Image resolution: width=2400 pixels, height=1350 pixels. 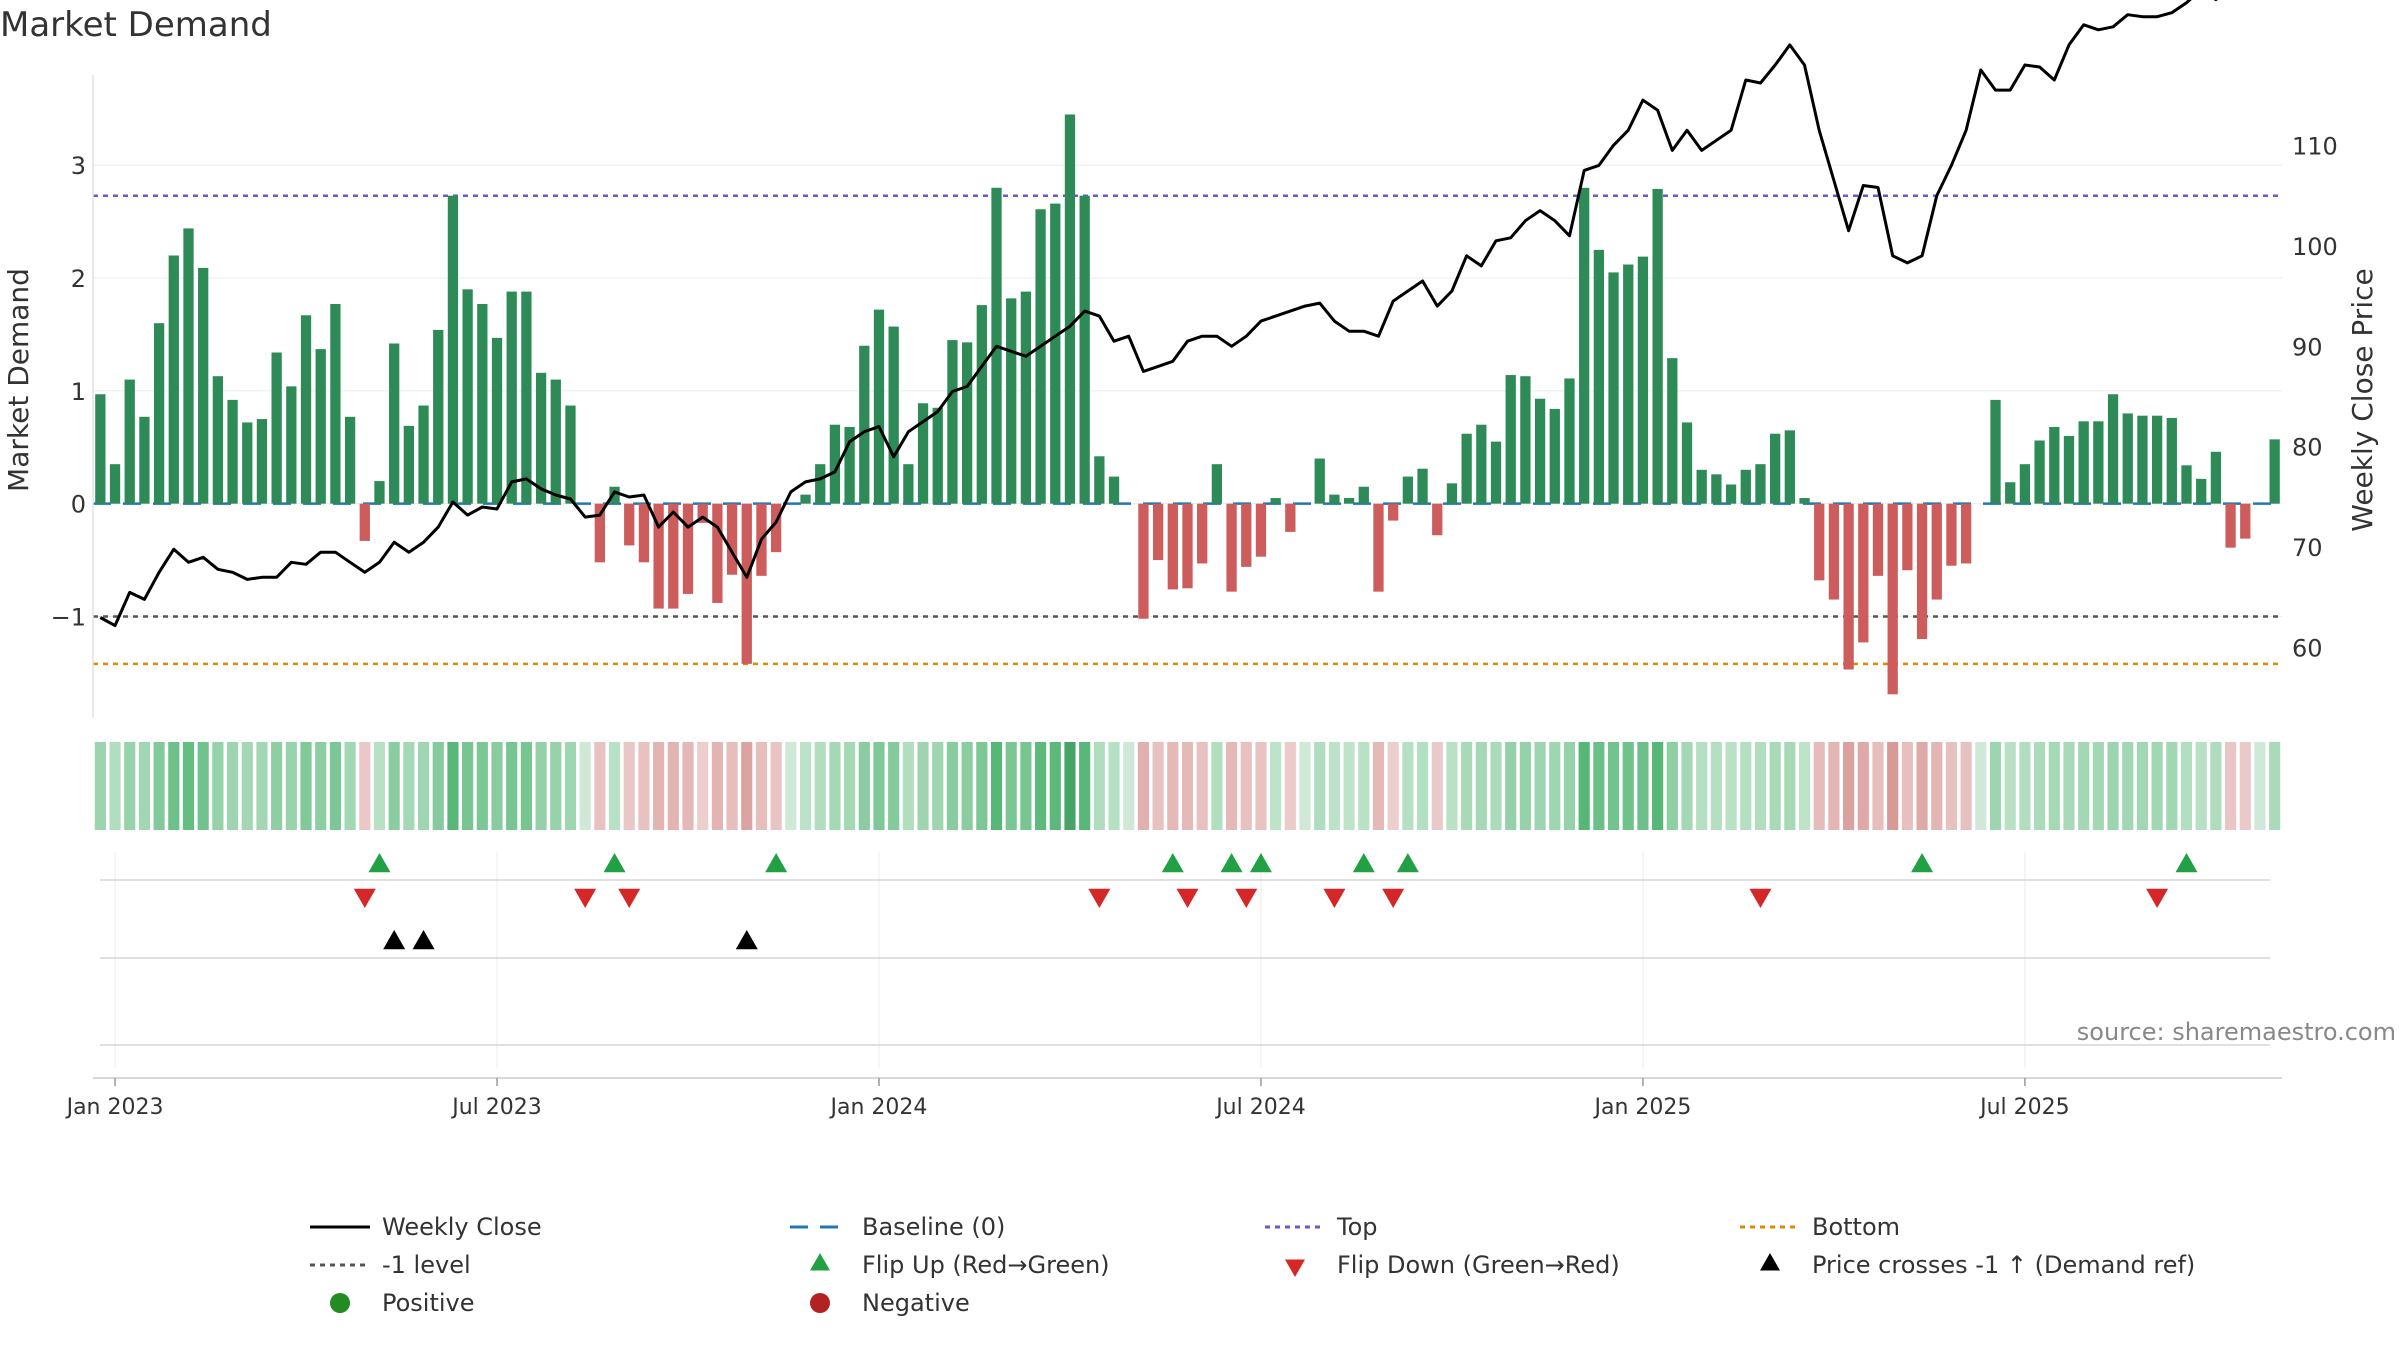 I want to click on y2-tick-label: 110, so click(x=2315, y=146).